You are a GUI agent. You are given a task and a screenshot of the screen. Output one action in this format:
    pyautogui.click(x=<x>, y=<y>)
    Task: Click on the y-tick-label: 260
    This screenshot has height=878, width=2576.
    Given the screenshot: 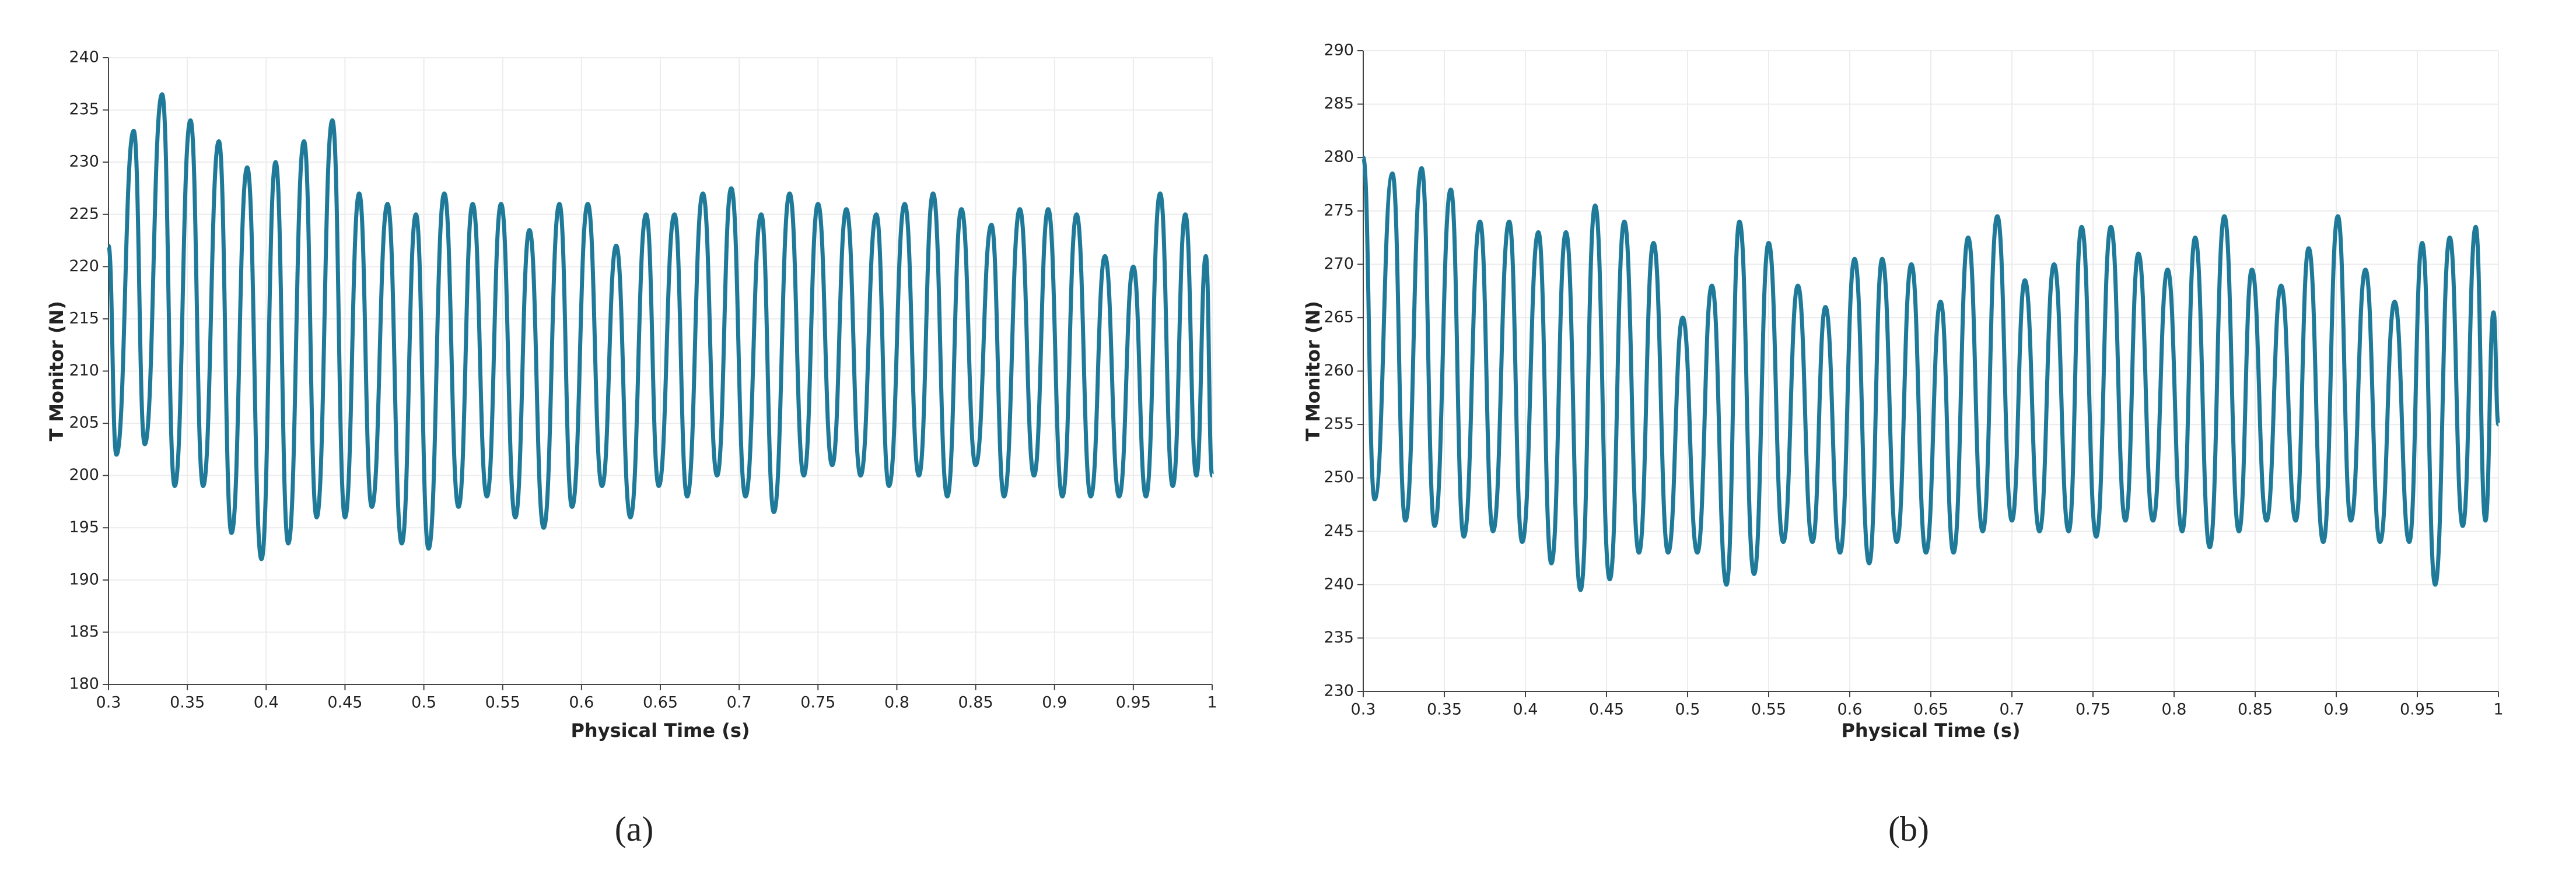 What is the action you would take?
    pyautogui.click(x=1339, y=371)
    